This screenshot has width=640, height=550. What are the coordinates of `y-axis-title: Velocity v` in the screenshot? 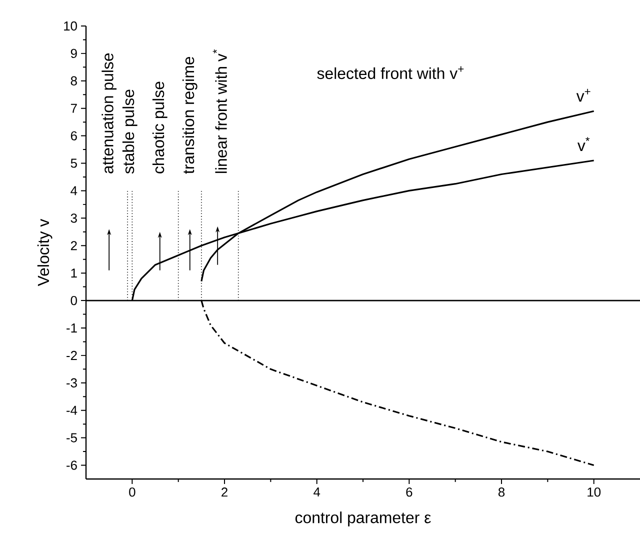 It's located at (44, 252).